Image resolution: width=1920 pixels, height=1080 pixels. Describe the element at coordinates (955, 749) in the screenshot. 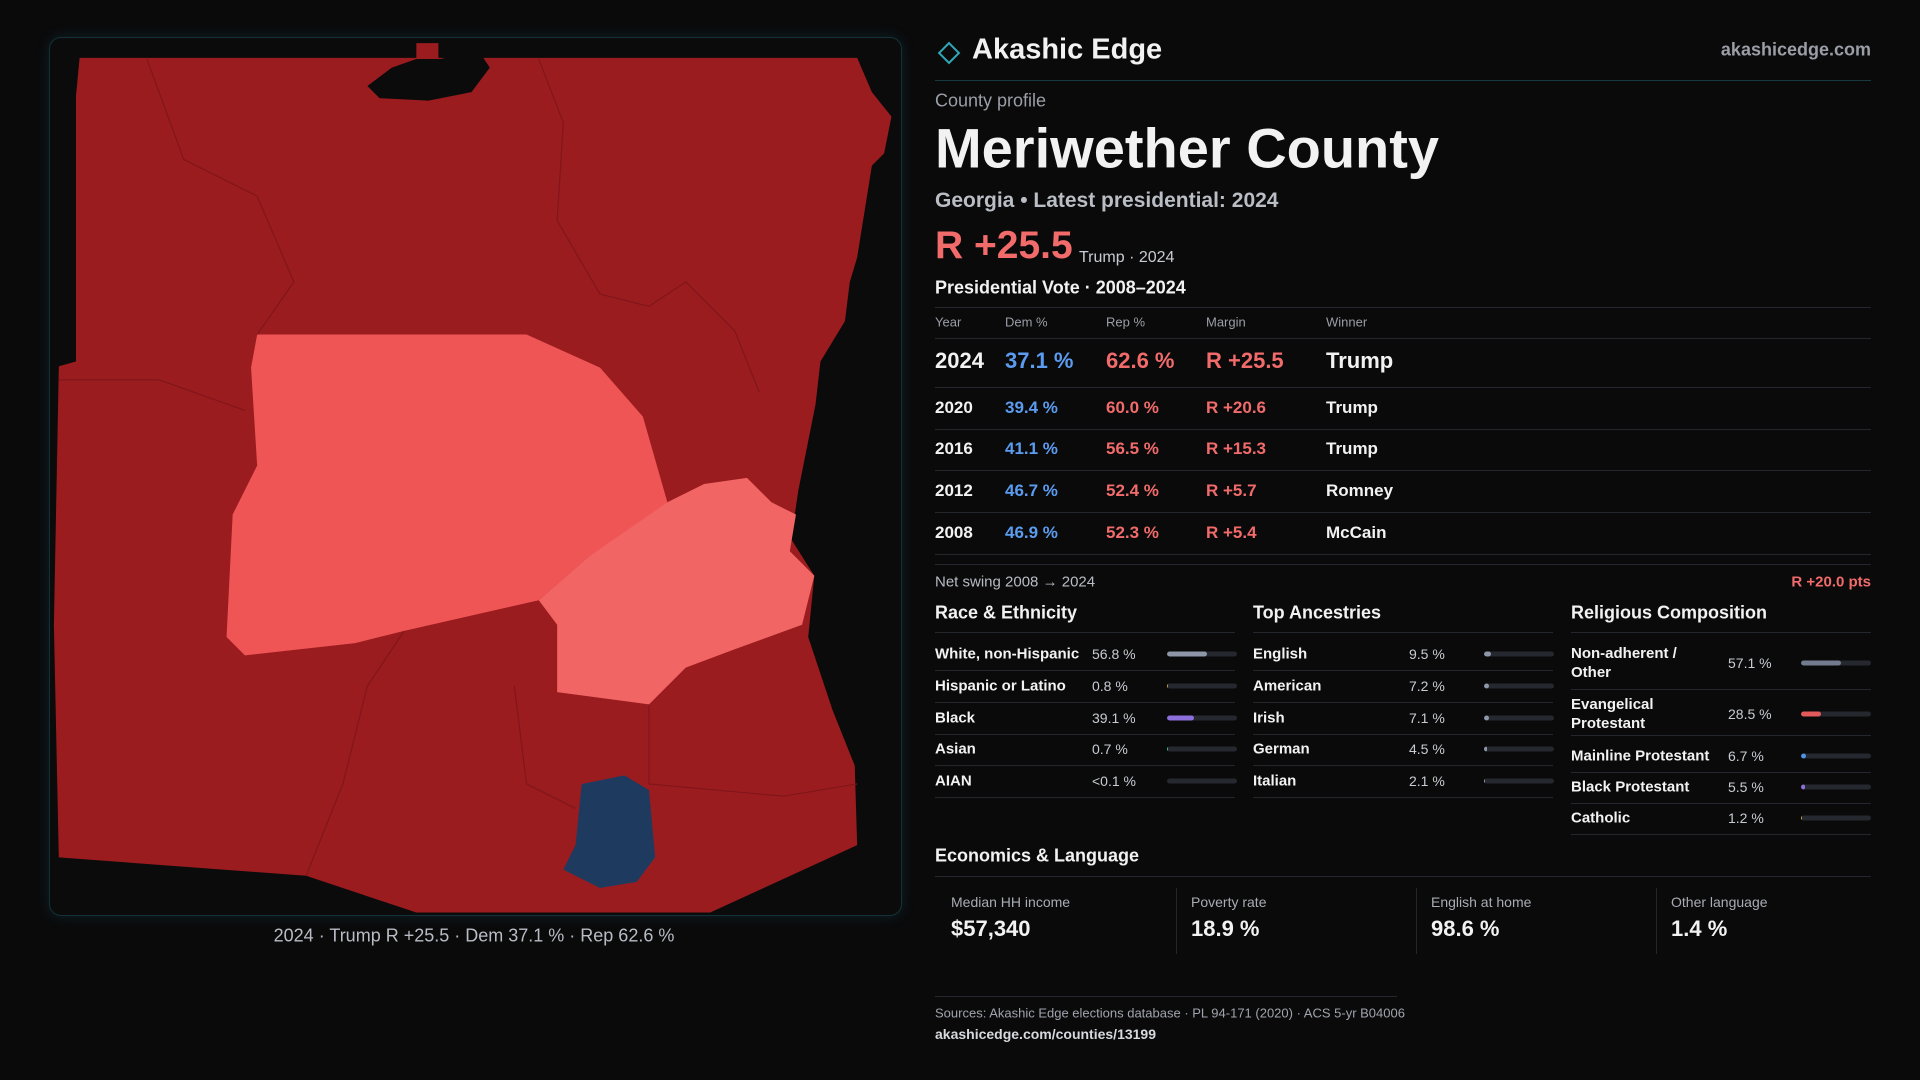

I see `row-label: Asian` at that location.